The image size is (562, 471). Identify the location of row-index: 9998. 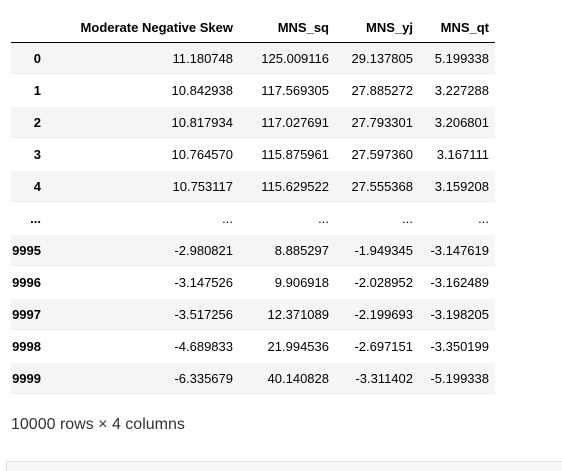
(26, 346).